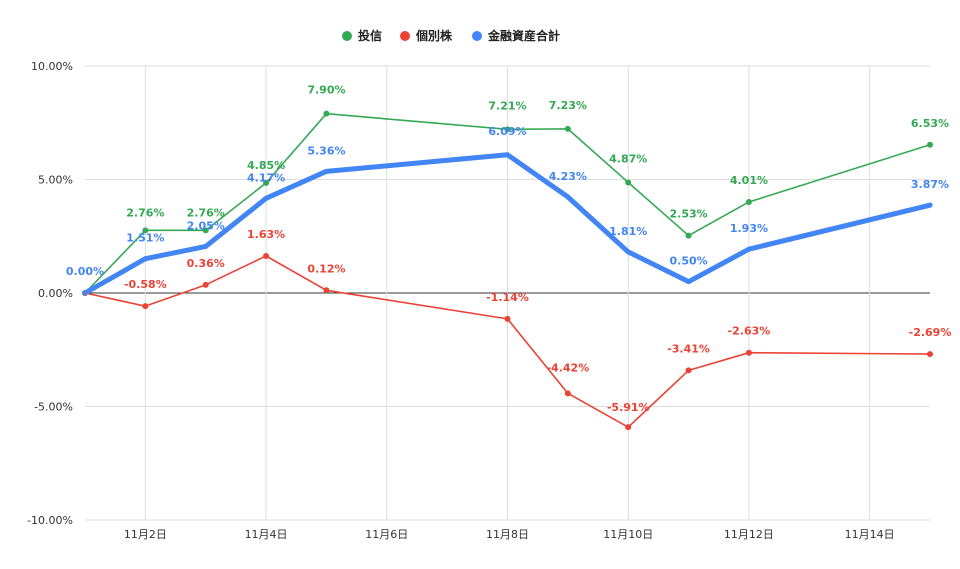 This screenshot has width=960, height=569. I want to click on data-label: 7.21%, so click(507, 105).